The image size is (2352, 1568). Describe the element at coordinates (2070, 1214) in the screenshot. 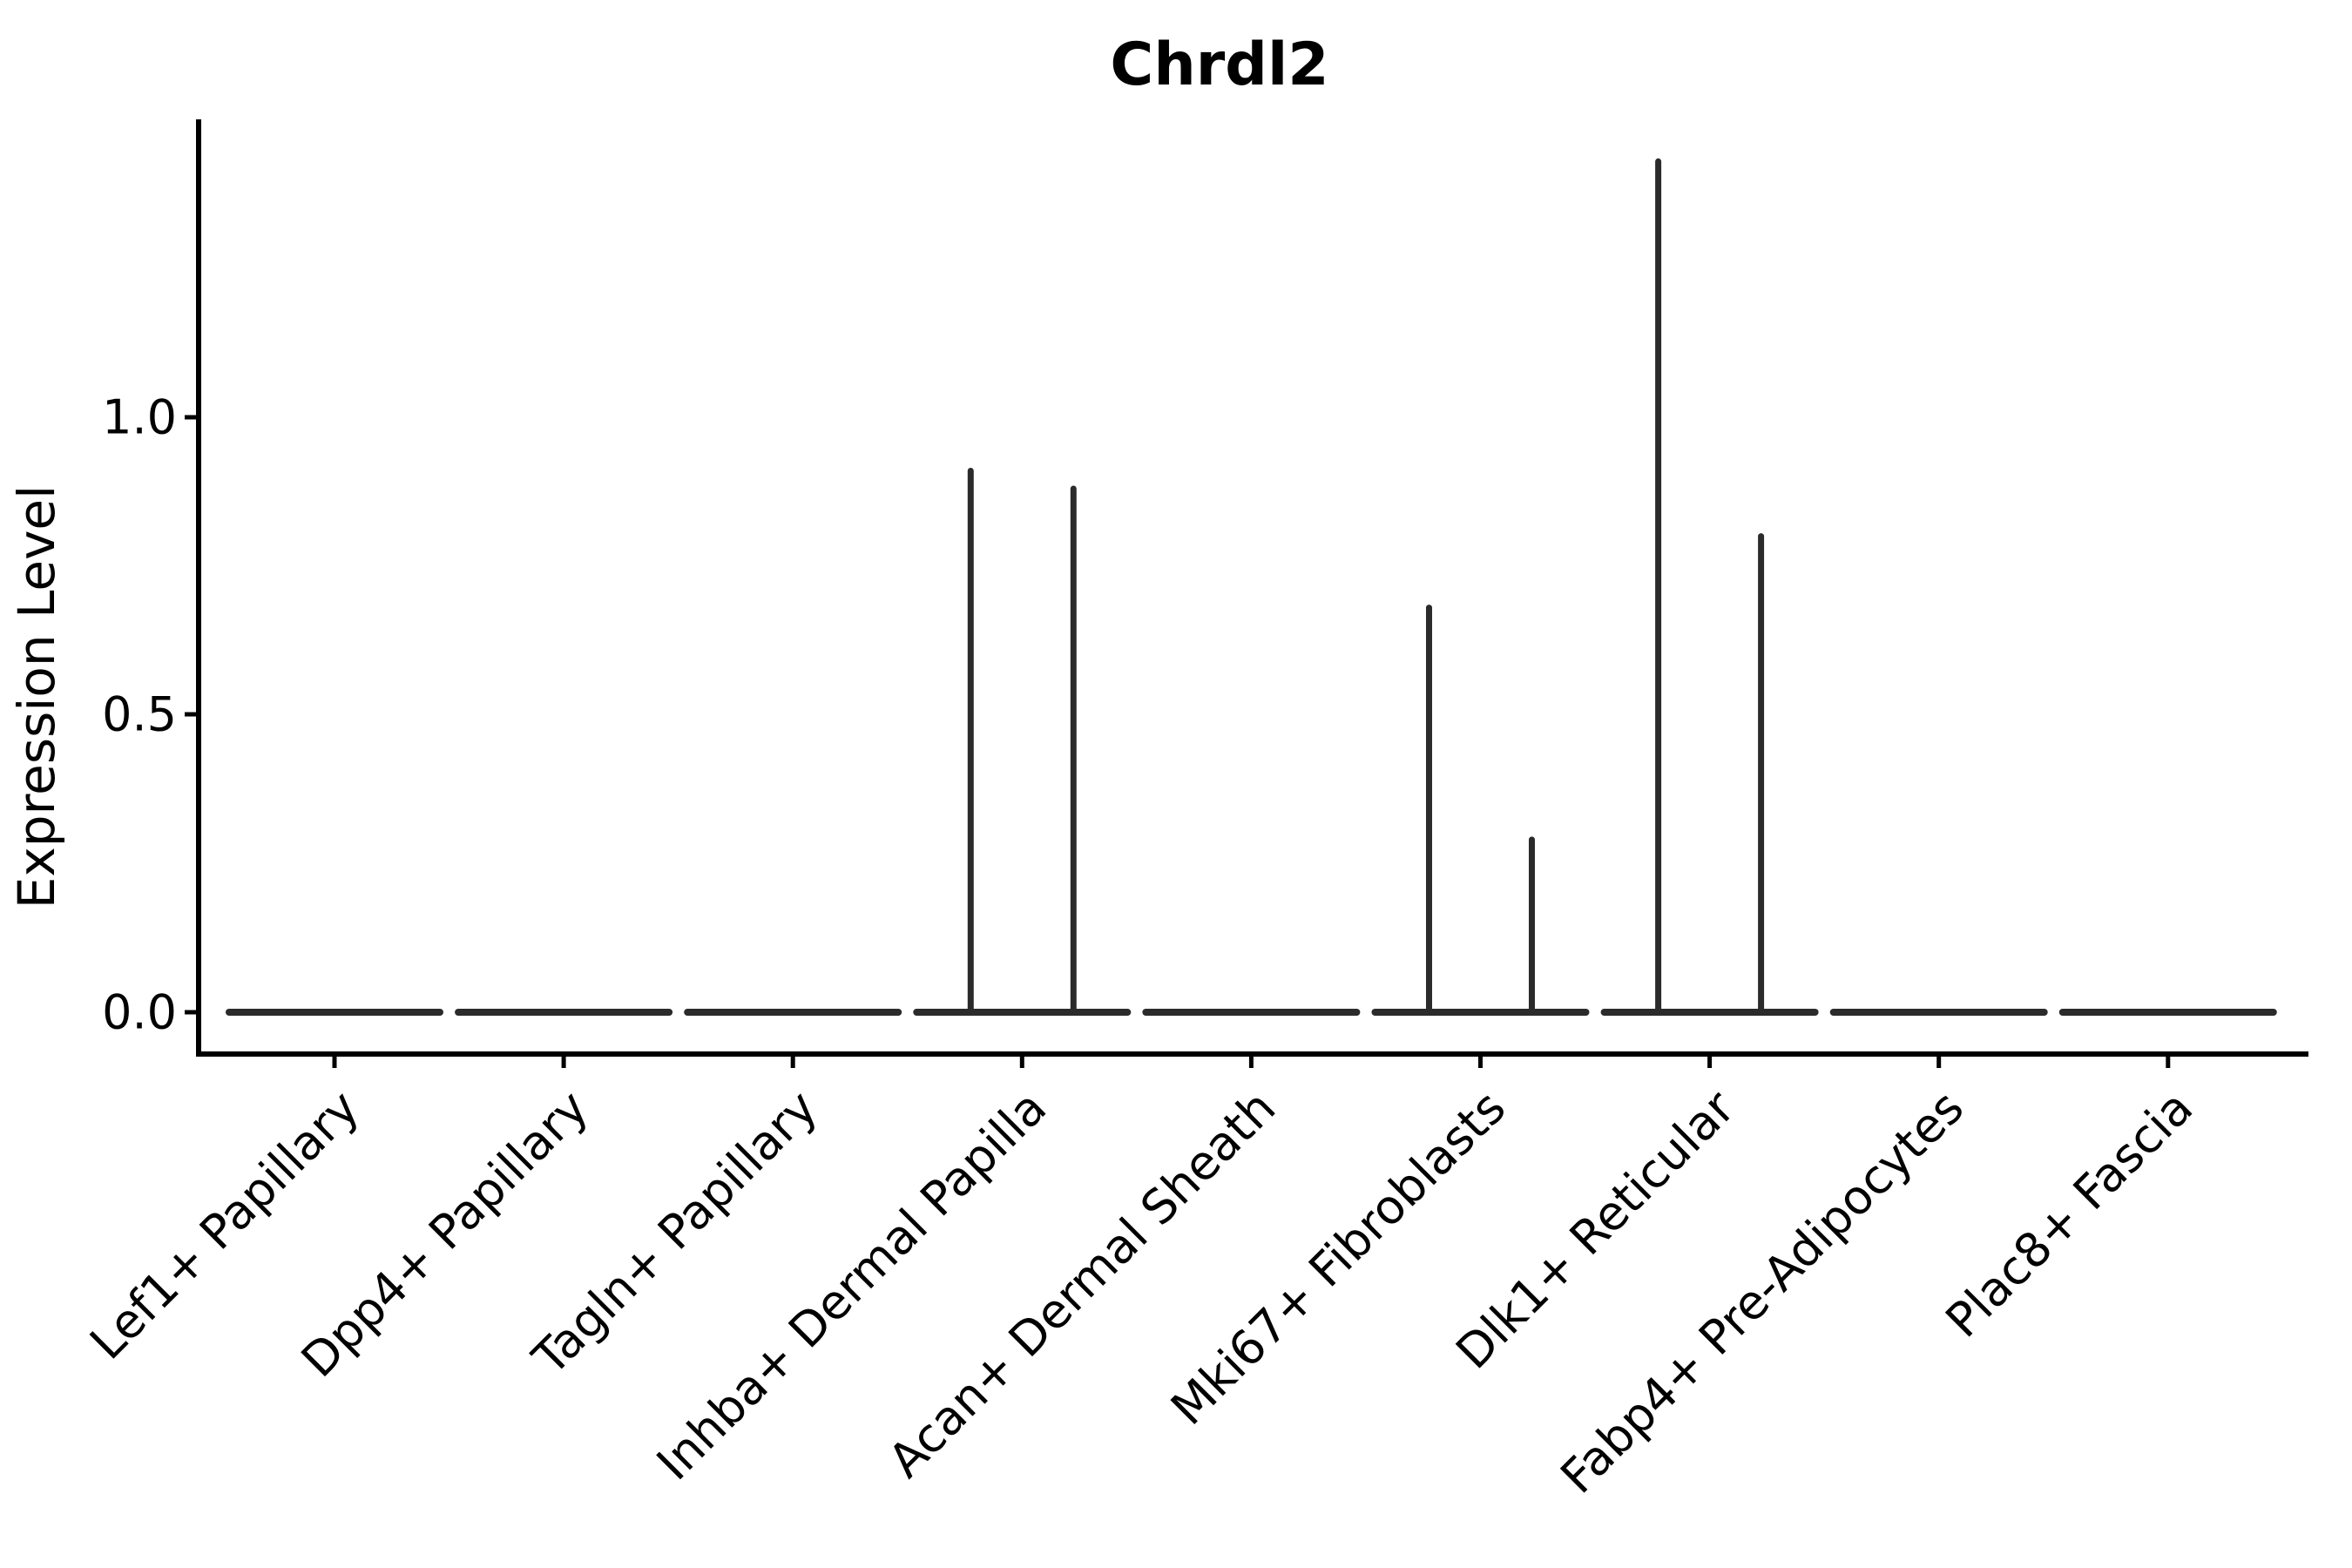

I see `x-tick-label-plac8-fascia: Plac8+ Fascia` at that location.